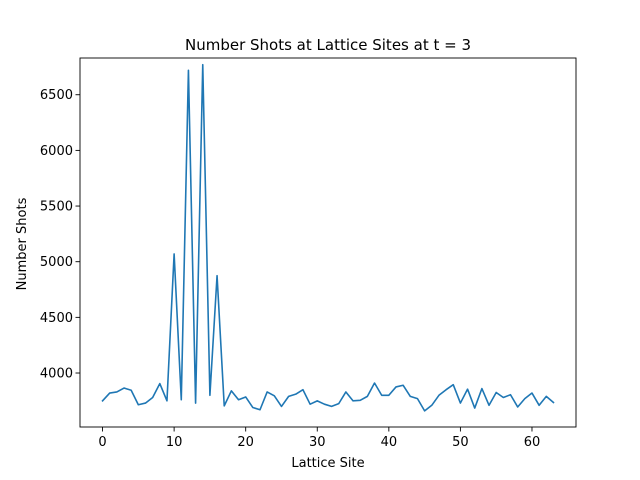  What do you see at coordinates (245, 442) in the screenshot?
I see `x-tick-label: 20` at bounding box center [245, 442].